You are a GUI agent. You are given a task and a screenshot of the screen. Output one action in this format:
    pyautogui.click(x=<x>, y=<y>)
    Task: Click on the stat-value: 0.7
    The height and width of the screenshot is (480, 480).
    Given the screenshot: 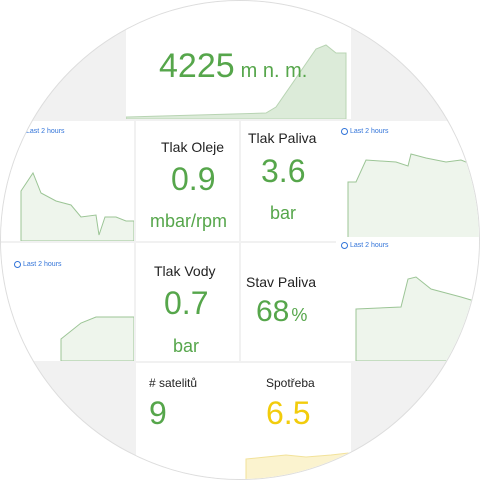 What is the action you would take?
    pyautogui.click(x=186, y=303)
    